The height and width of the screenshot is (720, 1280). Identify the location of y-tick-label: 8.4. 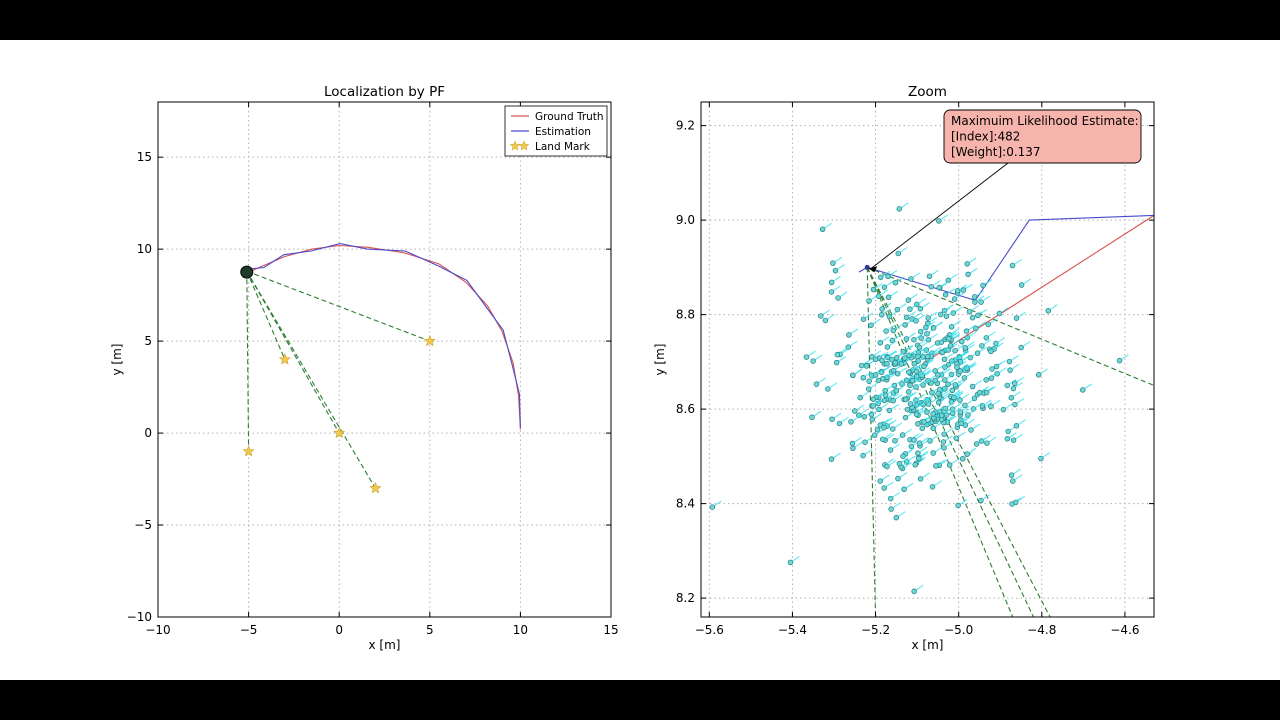
(685, 504).